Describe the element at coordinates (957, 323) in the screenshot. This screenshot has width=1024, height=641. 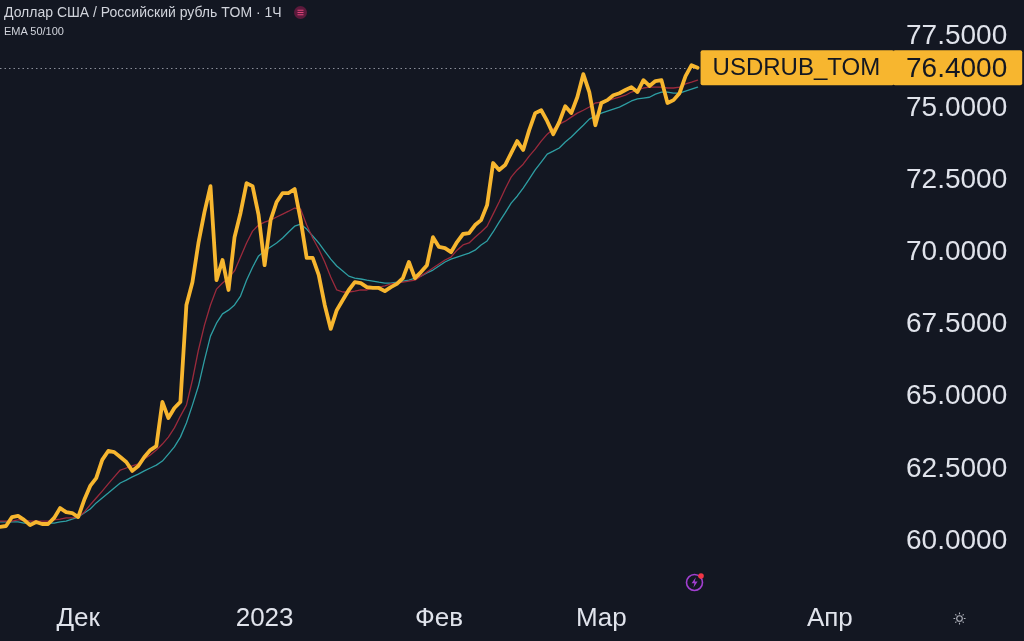
I see `y-tick-label: 67.5000` at that location.